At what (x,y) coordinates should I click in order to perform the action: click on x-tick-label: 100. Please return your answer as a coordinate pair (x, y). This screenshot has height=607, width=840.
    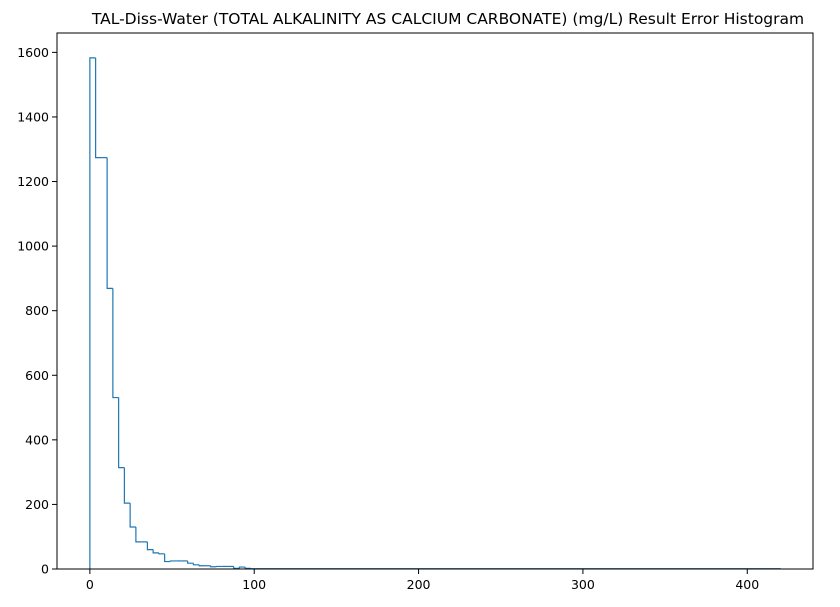
    Looking at the image, I should click on (254, 584).